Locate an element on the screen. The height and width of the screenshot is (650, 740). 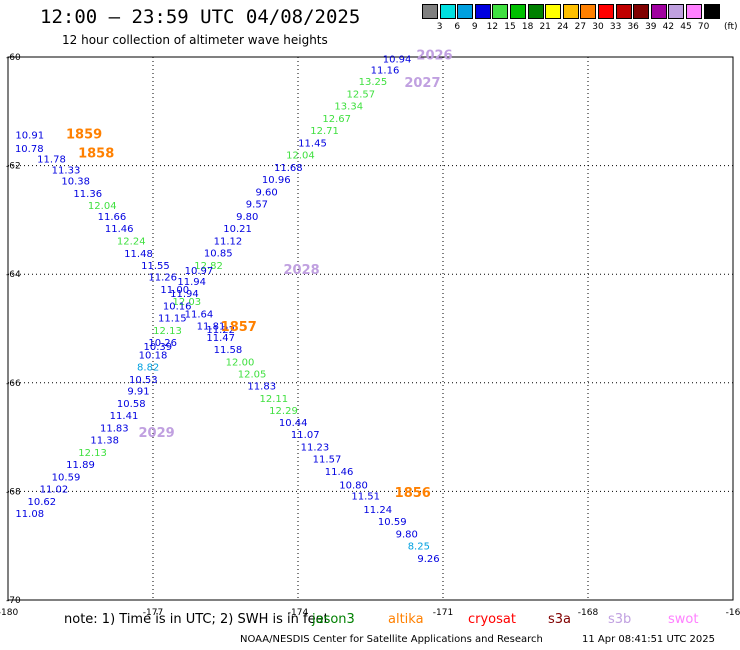
wave-height-label: 11.94 is located at coordinates (184, 294).